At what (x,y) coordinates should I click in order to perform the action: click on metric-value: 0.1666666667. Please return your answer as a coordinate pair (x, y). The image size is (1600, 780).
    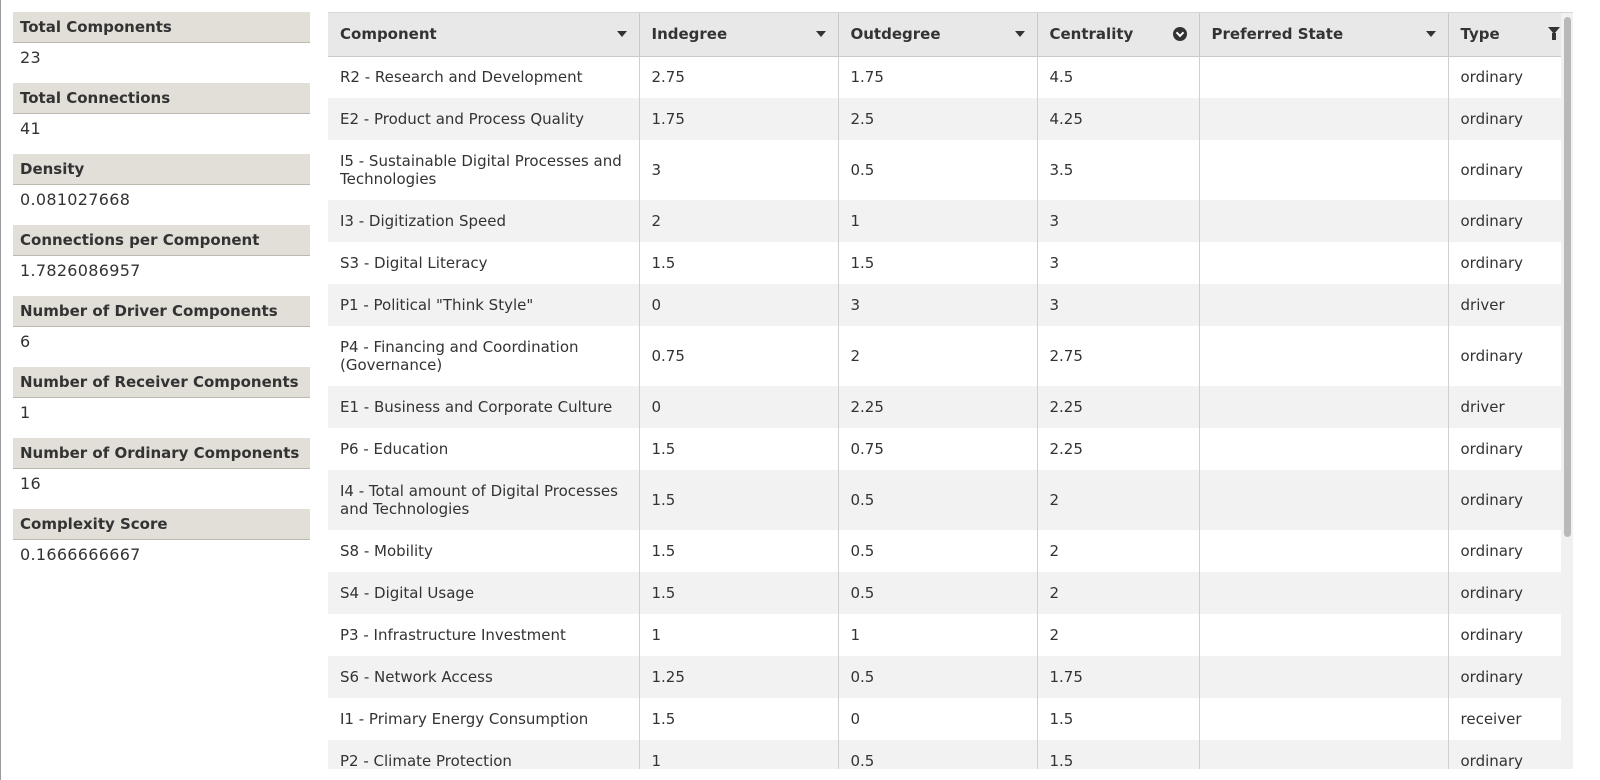
    Looking at the image, I should click on (80, 554).